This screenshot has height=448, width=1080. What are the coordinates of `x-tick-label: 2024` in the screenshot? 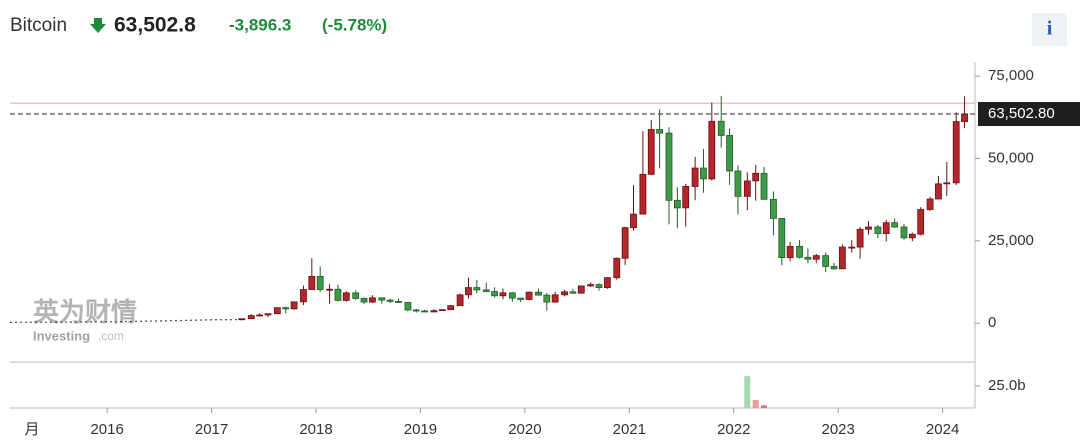 It's located at (942, 429).